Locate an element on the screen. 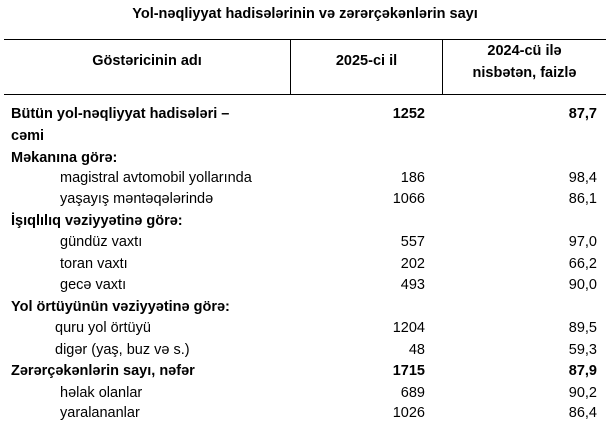 Image resolution: width=610 pixels, height=434 pixels. row-label: gündüz vaxtı is located at coordinates (101, 242).